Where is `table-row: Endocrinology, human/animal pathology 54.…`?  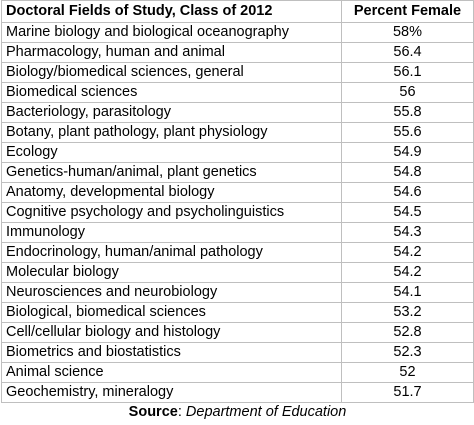 table-row: Endocrinology, human/animal pathology 54.… is located at coordinates (237, 252).